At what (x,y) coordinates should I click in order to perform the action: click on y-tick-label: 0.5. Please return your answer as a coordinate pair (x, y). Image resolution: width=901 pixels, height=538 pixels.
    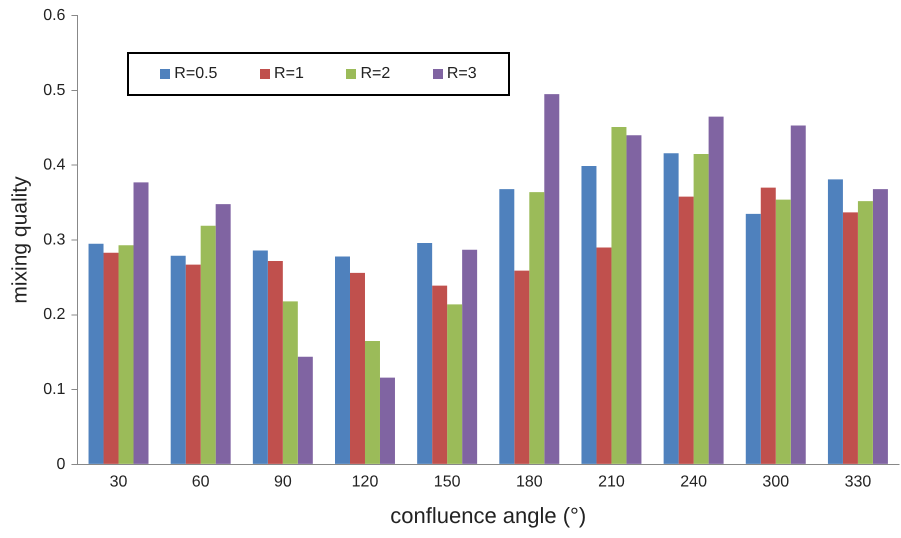
    Looking at the image, I should click on (54, 90).